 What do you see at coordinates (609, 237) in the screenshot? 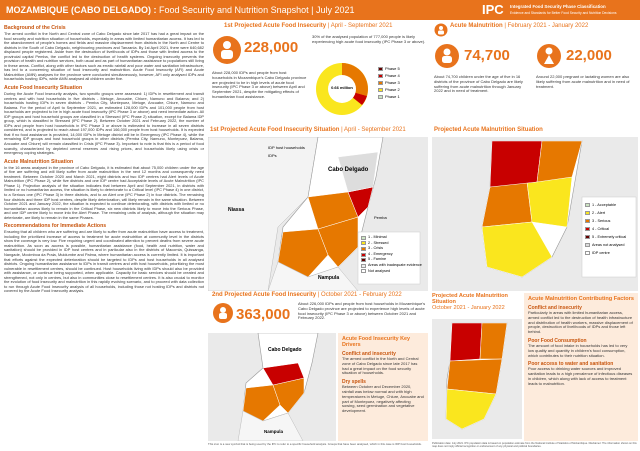
I see `legend-label: 5 - Extremely critical` at bounding box center [609, 237].